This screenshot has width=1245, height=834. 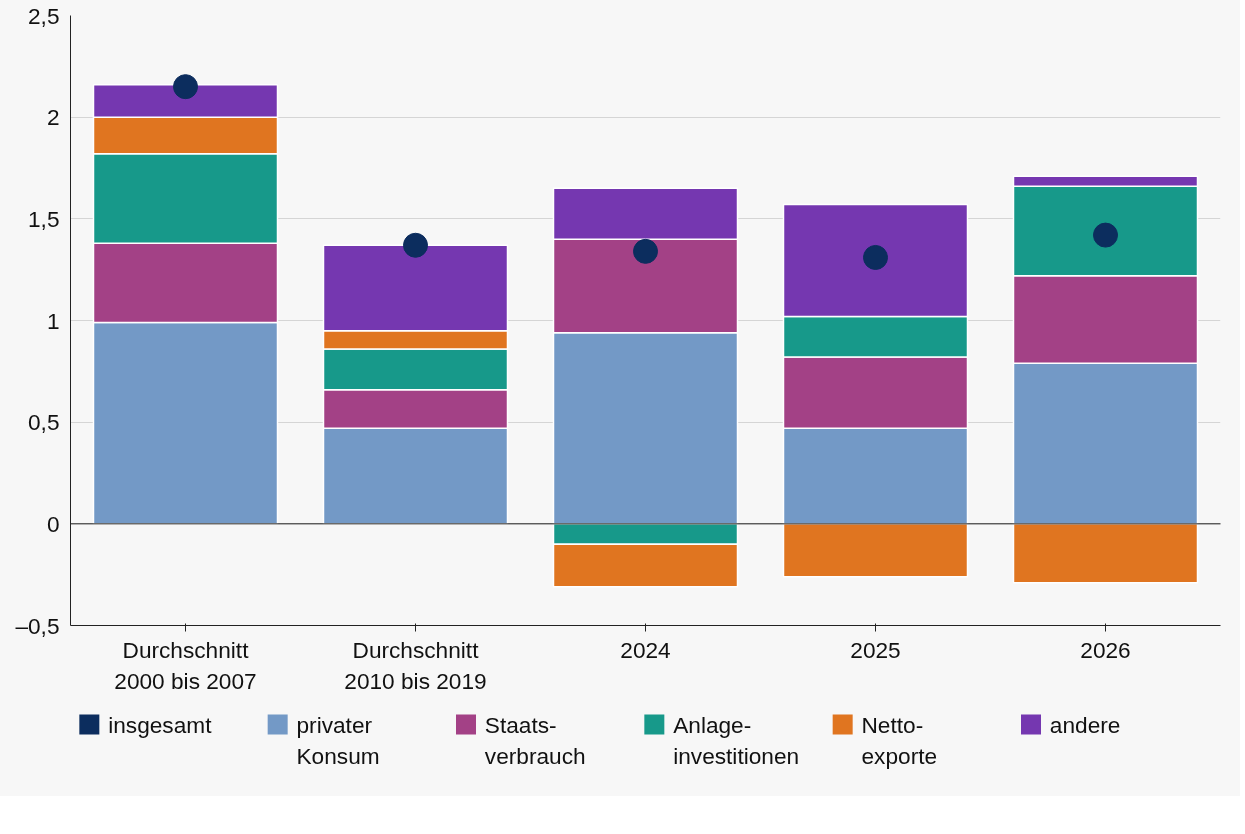 I want to click on x-tick-label: 2026, so click(x=1105, y=649).